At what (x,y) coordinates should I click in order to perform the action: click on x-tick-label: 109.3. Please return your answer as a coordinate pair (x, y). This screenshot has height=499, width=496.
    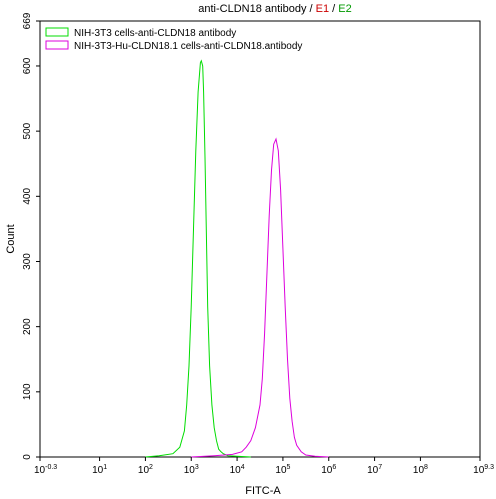
    Looking at the image, I should click on (483, 470).